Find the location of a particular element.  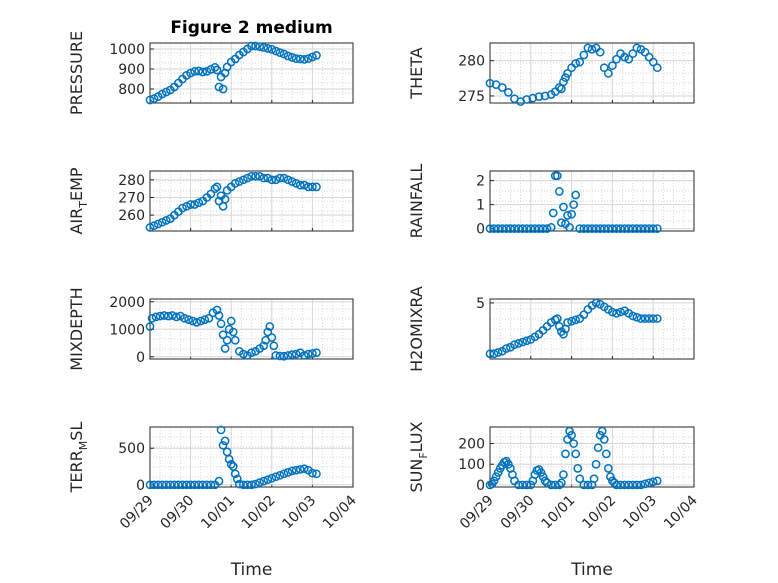

x-tick-label: 09/30 is located at coordinates (518, 513).